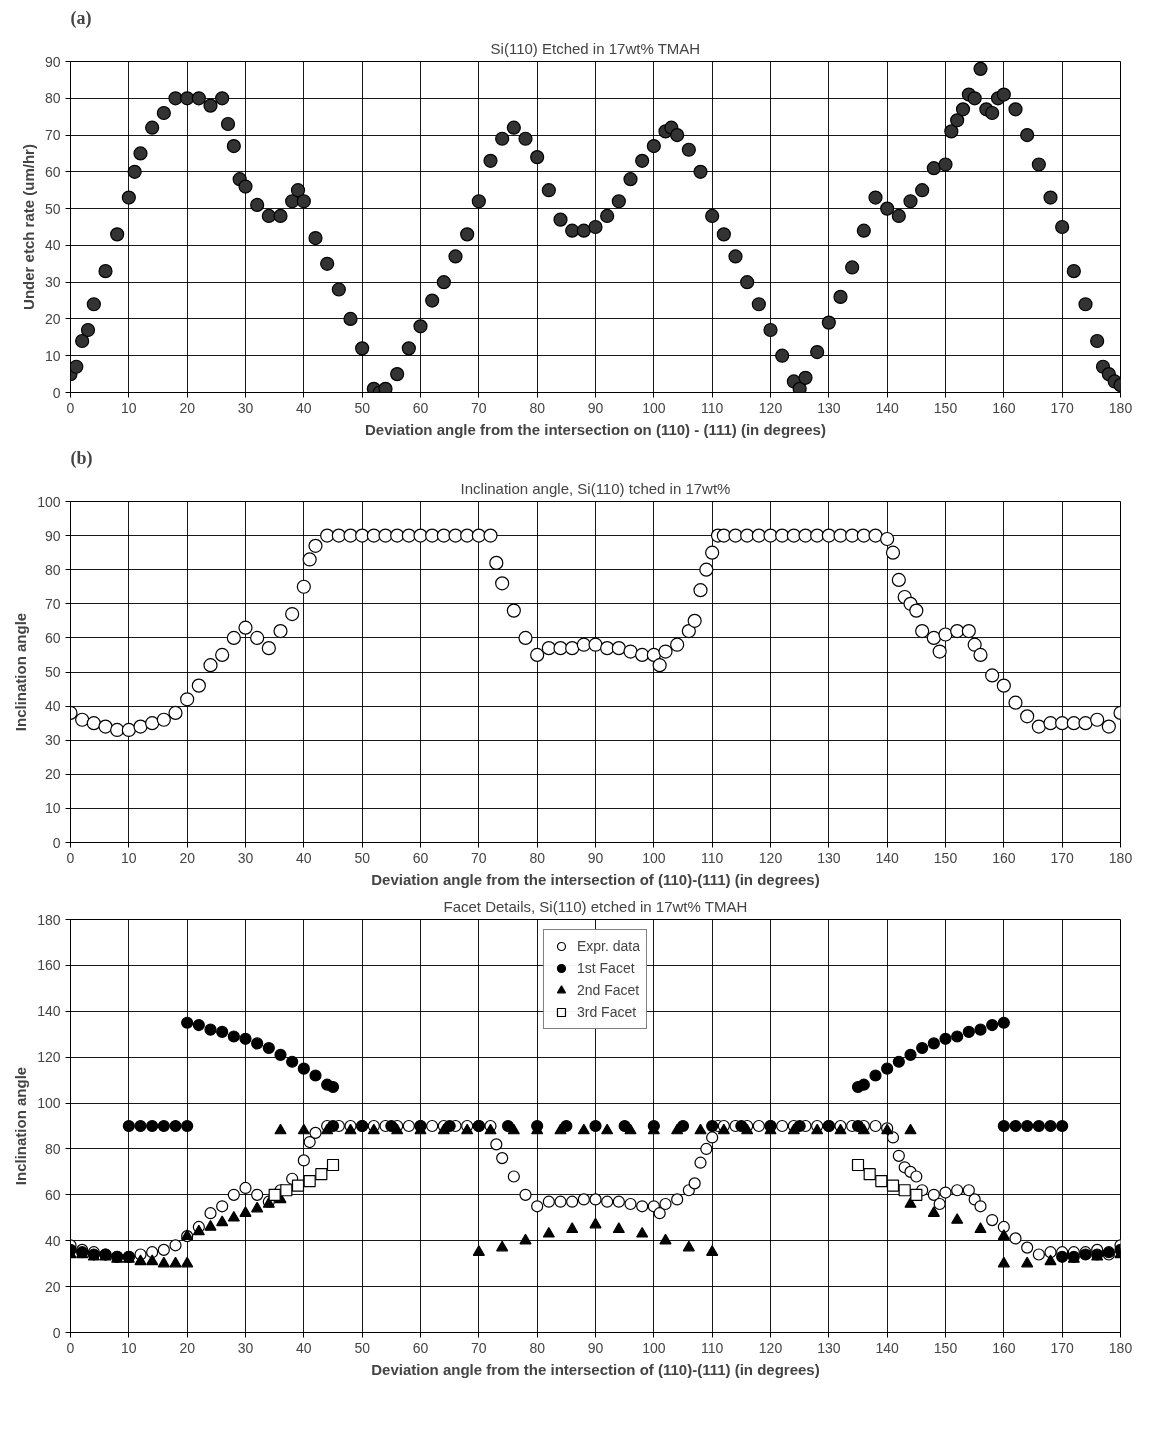  I want to click on y-tick-label: 120, so click(49, 1057).